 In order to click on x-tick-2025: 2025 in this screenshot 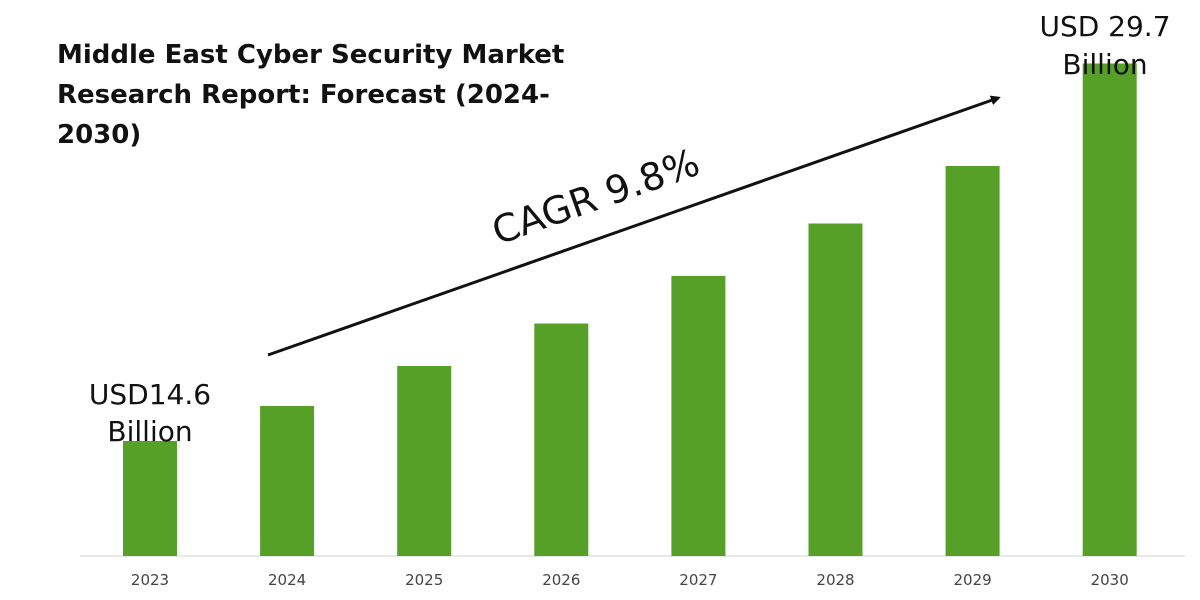, I will do `click(424, 580)`.